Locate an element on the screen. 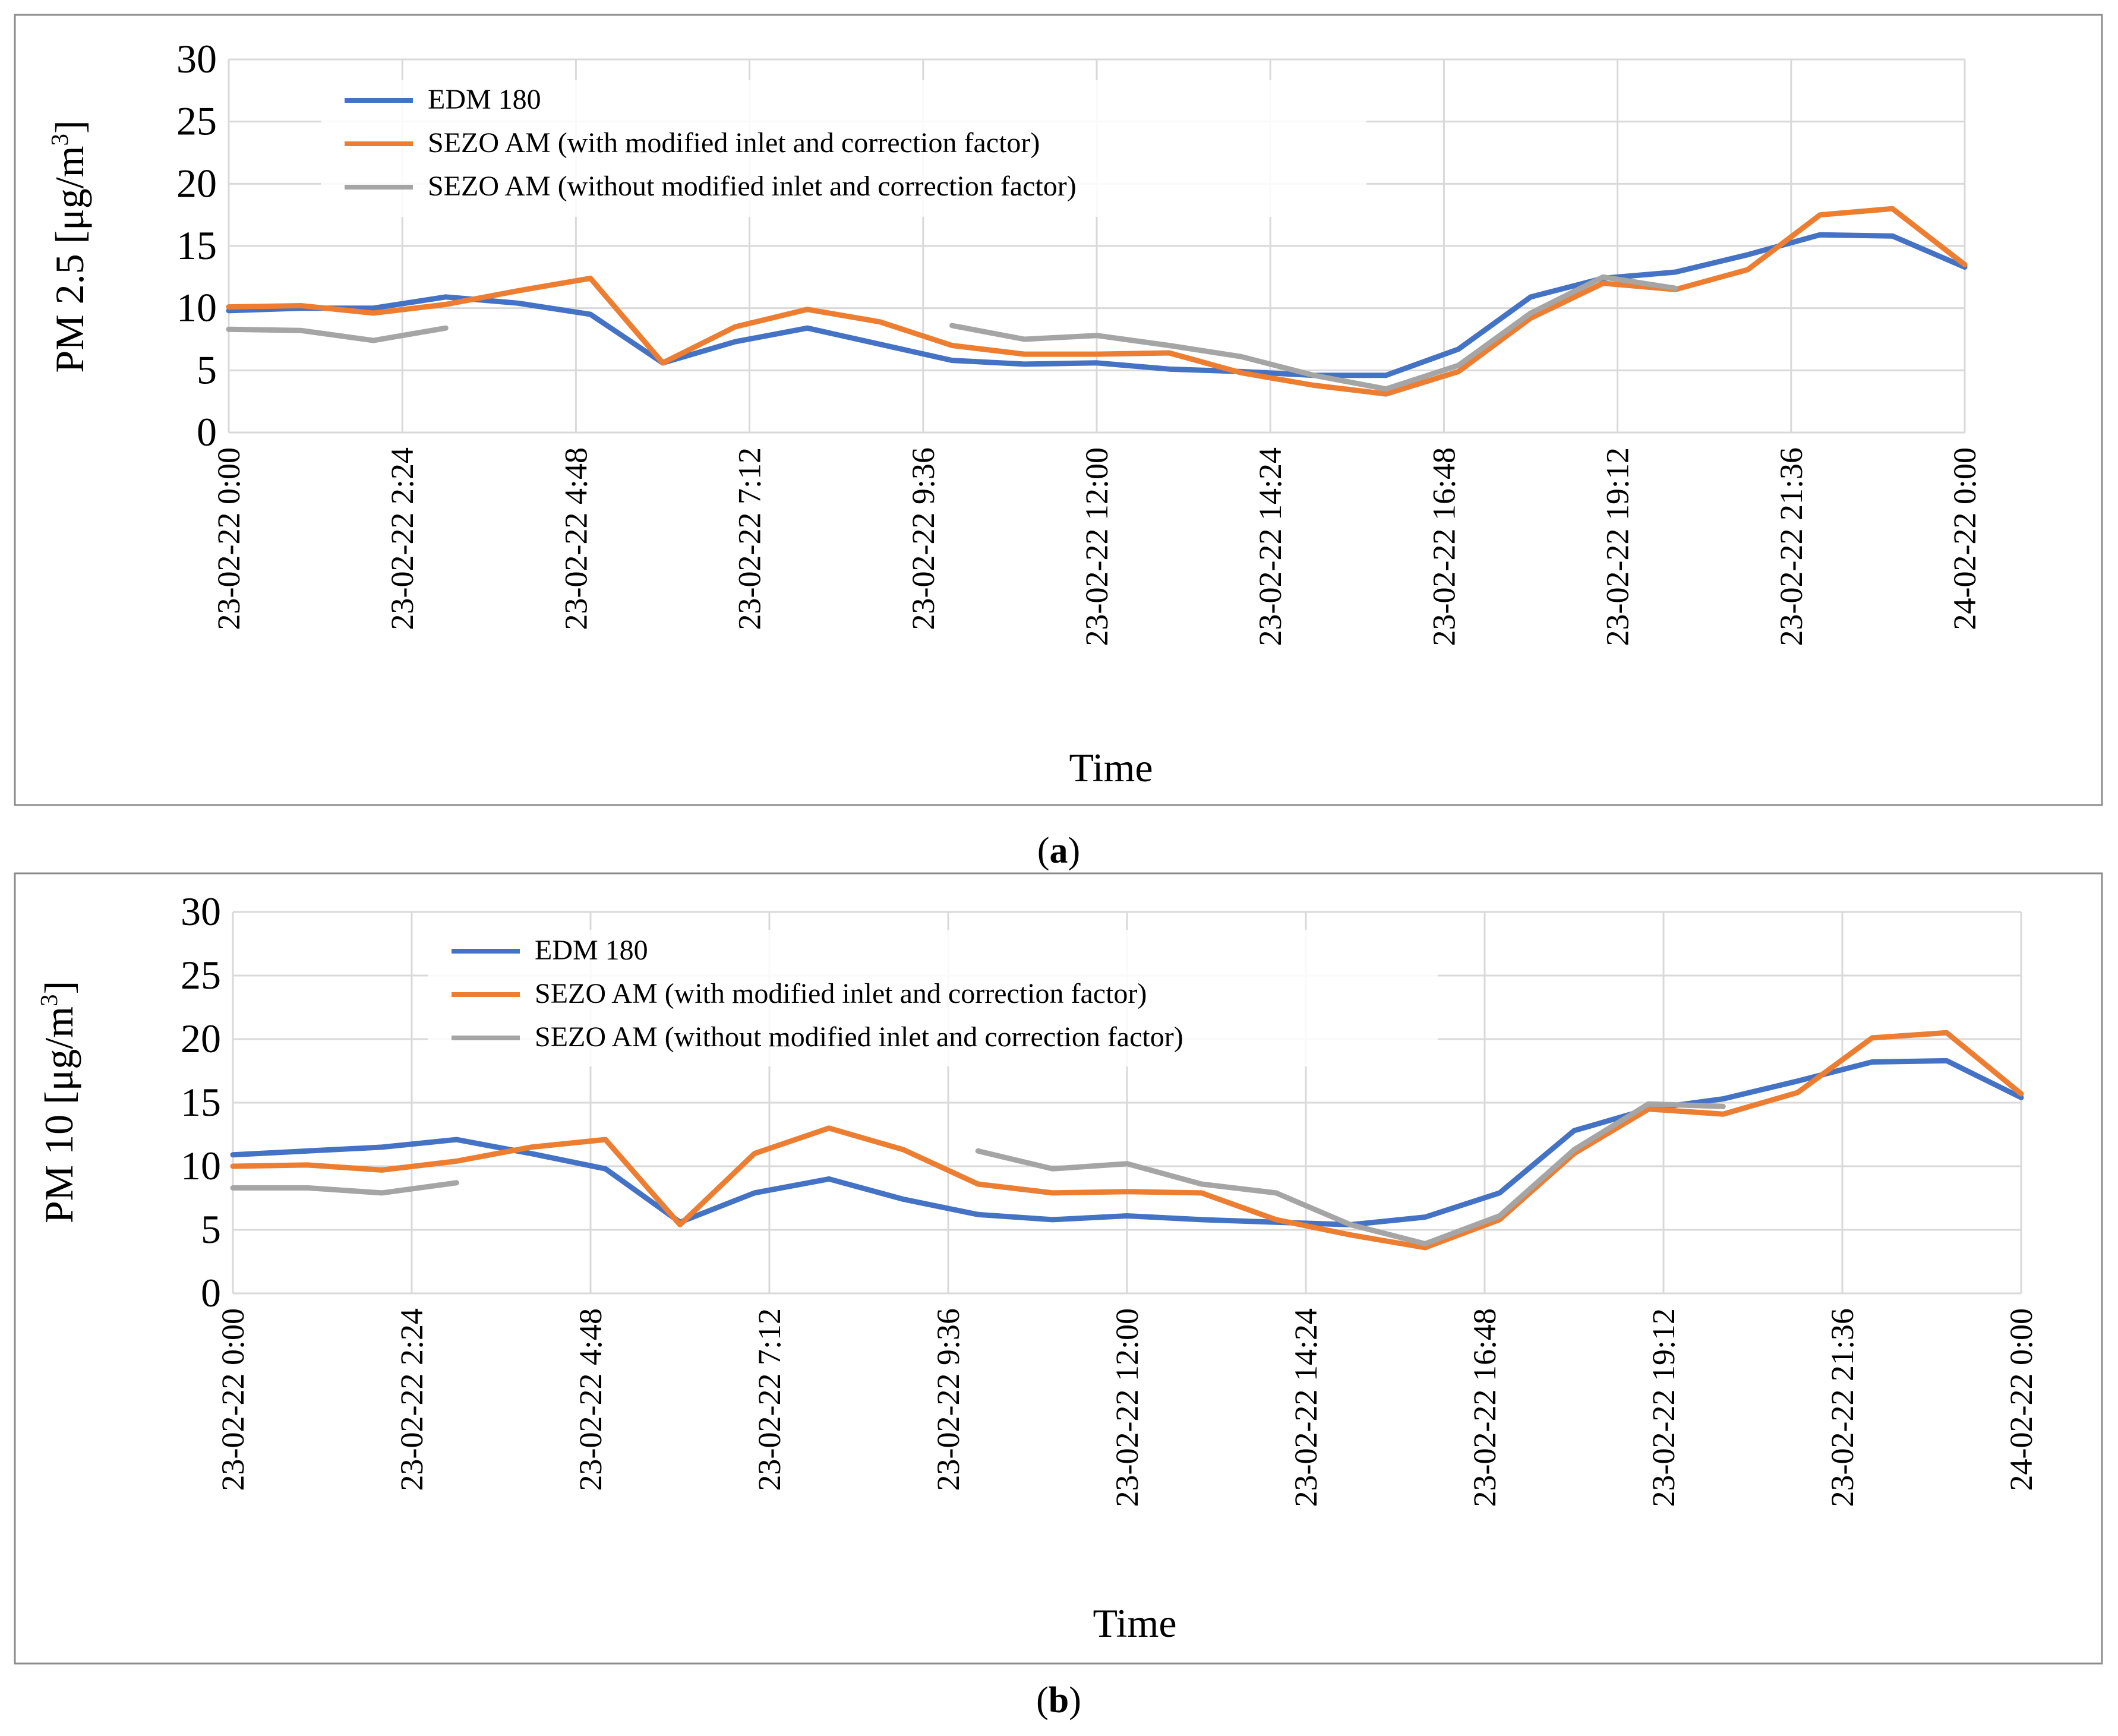  panel-a-caption: (a) is located at coordinates (1058, 851).